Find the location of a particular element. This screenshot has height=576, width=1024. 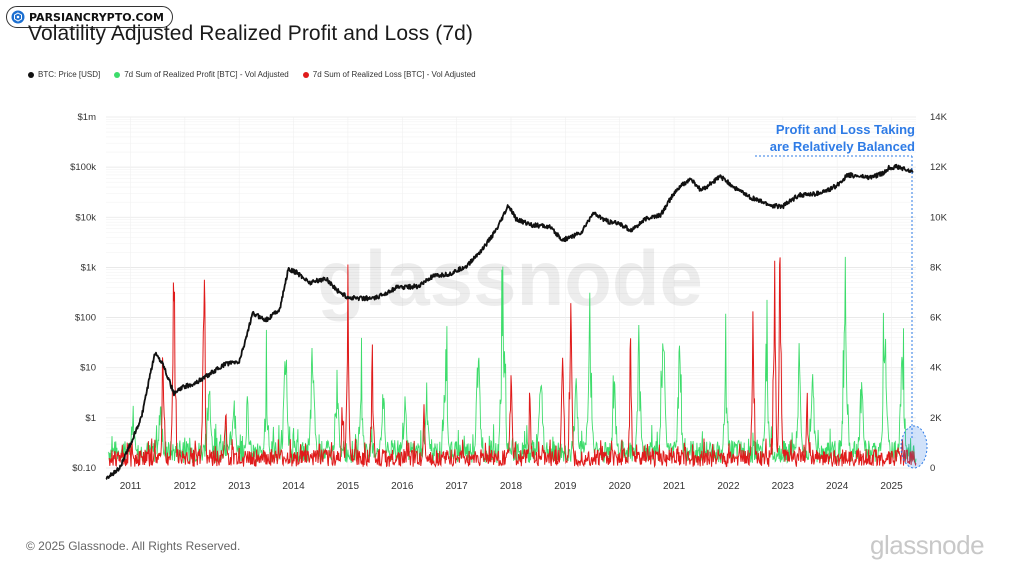

annotation-ellipse is located at coordinates (914, 447).